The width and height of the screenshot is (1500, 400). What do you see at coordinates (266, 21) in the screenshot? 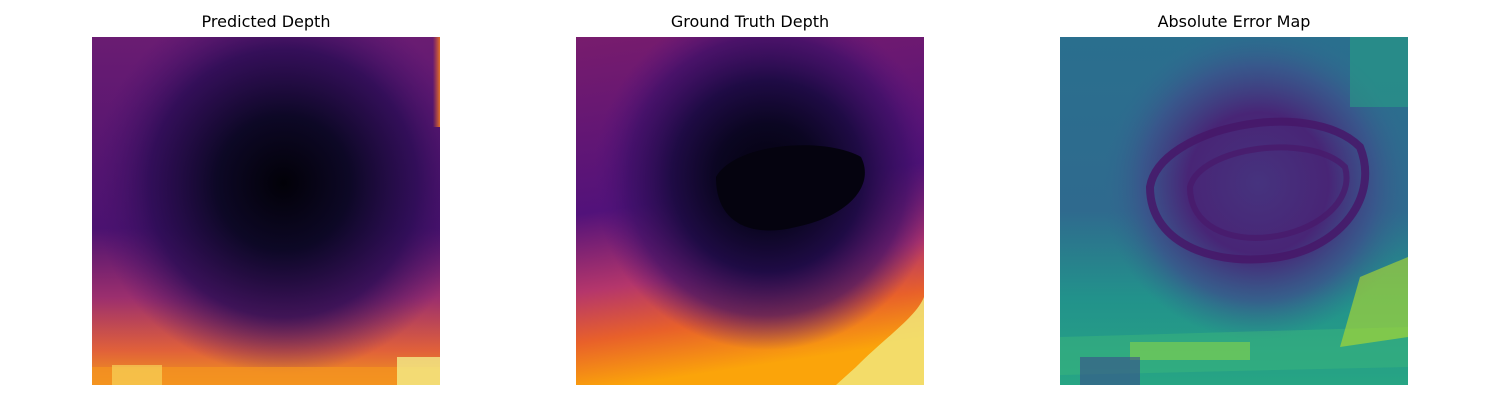
I see `panel-title: Predicted Depth` at bounding box center [266, 21].